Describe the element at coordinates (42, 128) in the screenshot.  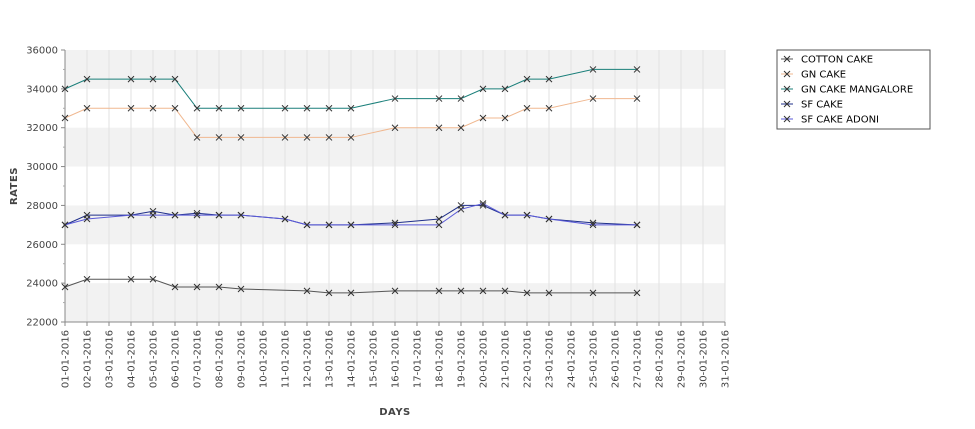
I see `y-tick-label: 32000` at that location.